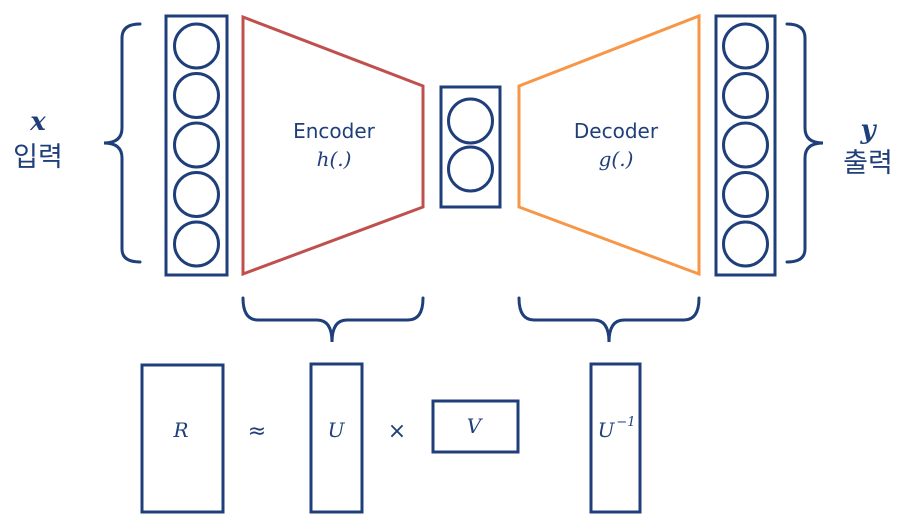  I want to click on input-brace, so click(122, 143).